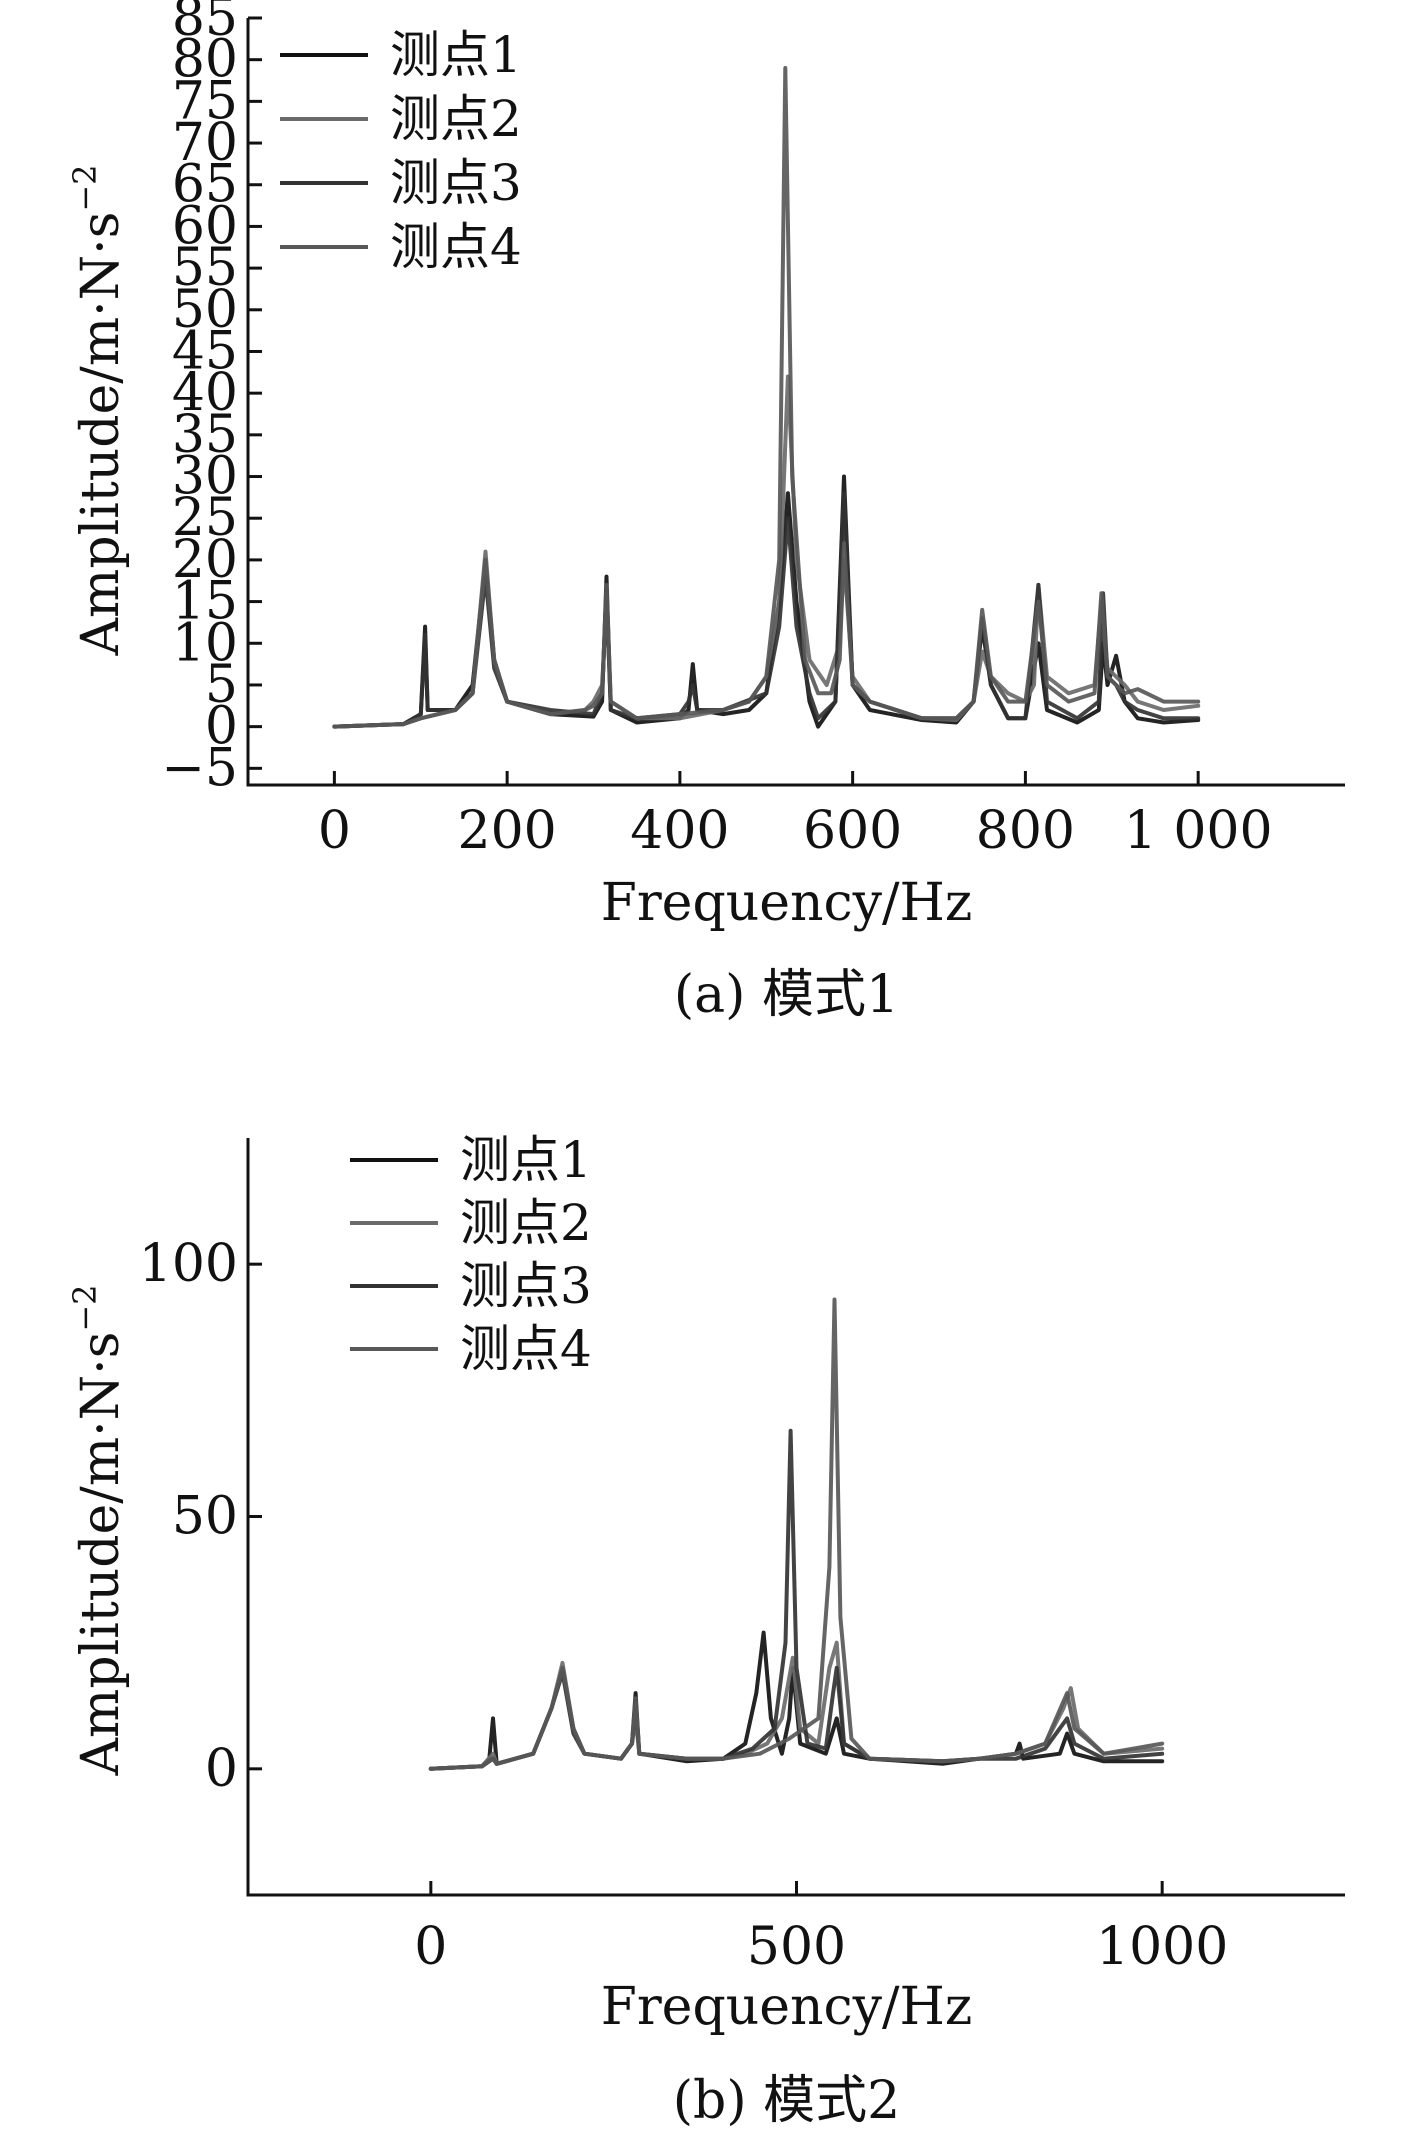 This screenshot has width=1417, height=2141. Describe the element at coordinates (221, 685) in the screenshot. I see `y-tick-label: 5` at that location.